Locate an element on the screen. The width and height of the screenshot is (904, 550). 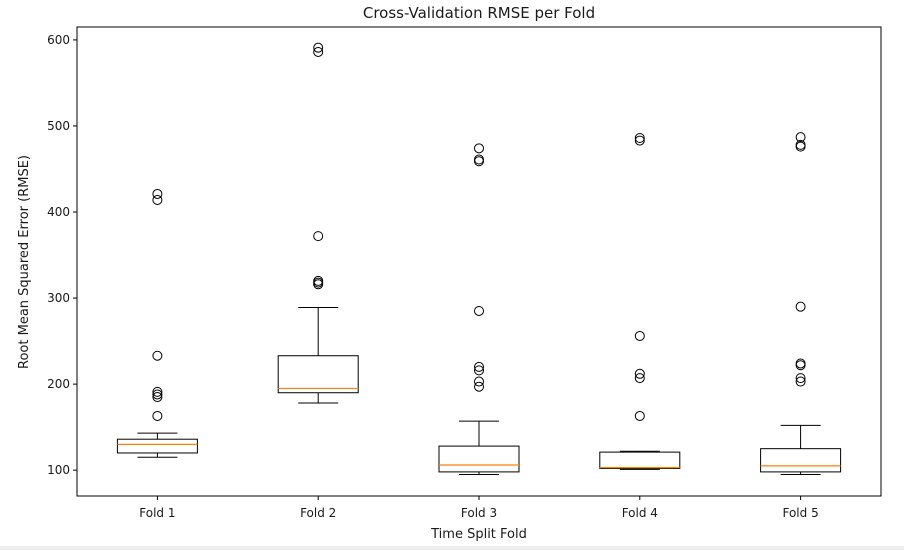
x-axis: Fold 1 Fold 2 Fold 3 Fold 4 Fold 5 is located at coordinates (479, 508).